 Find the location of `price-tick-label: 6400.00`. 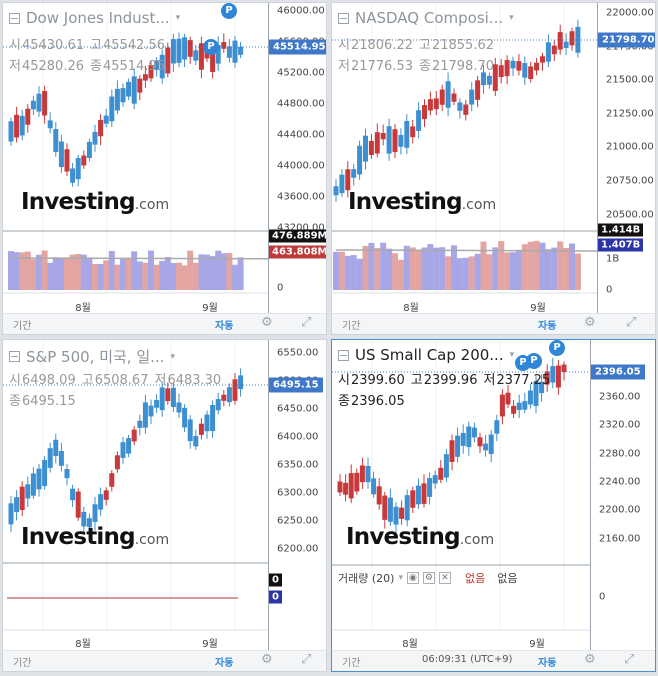

price-tick-label: 6400.00 is located at coordinates (298, 437).